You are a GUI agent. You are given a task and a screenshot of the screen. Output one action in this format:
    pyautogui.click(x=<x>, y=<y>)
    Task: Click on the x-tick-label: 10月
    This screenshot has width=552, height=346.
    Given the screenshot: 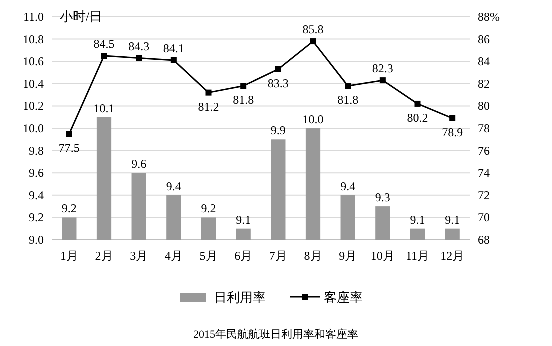 What is the action you would take?
    pyautogui.click(x=382, y=256)
    